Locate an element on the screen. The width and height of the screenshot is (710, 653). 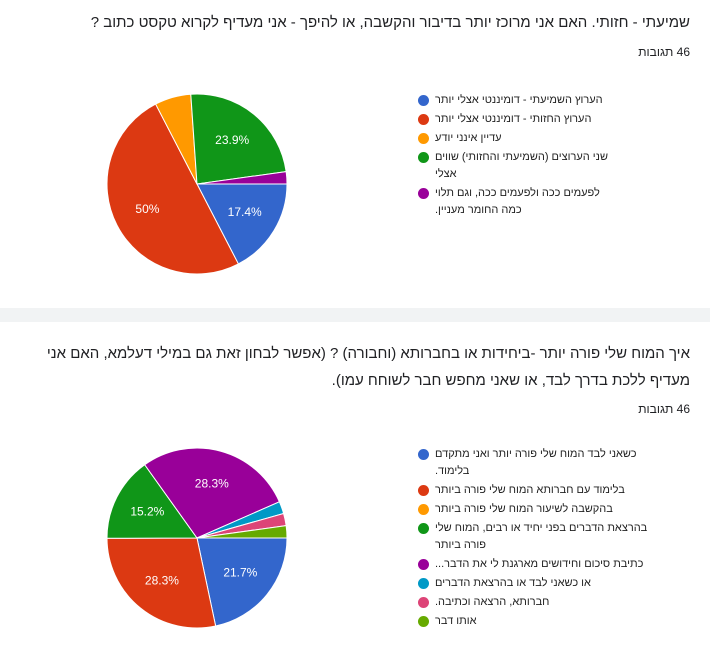
pie-chart: 21.7% 28.3% 15.2% 28.3% is located at coordinates (197, 538).